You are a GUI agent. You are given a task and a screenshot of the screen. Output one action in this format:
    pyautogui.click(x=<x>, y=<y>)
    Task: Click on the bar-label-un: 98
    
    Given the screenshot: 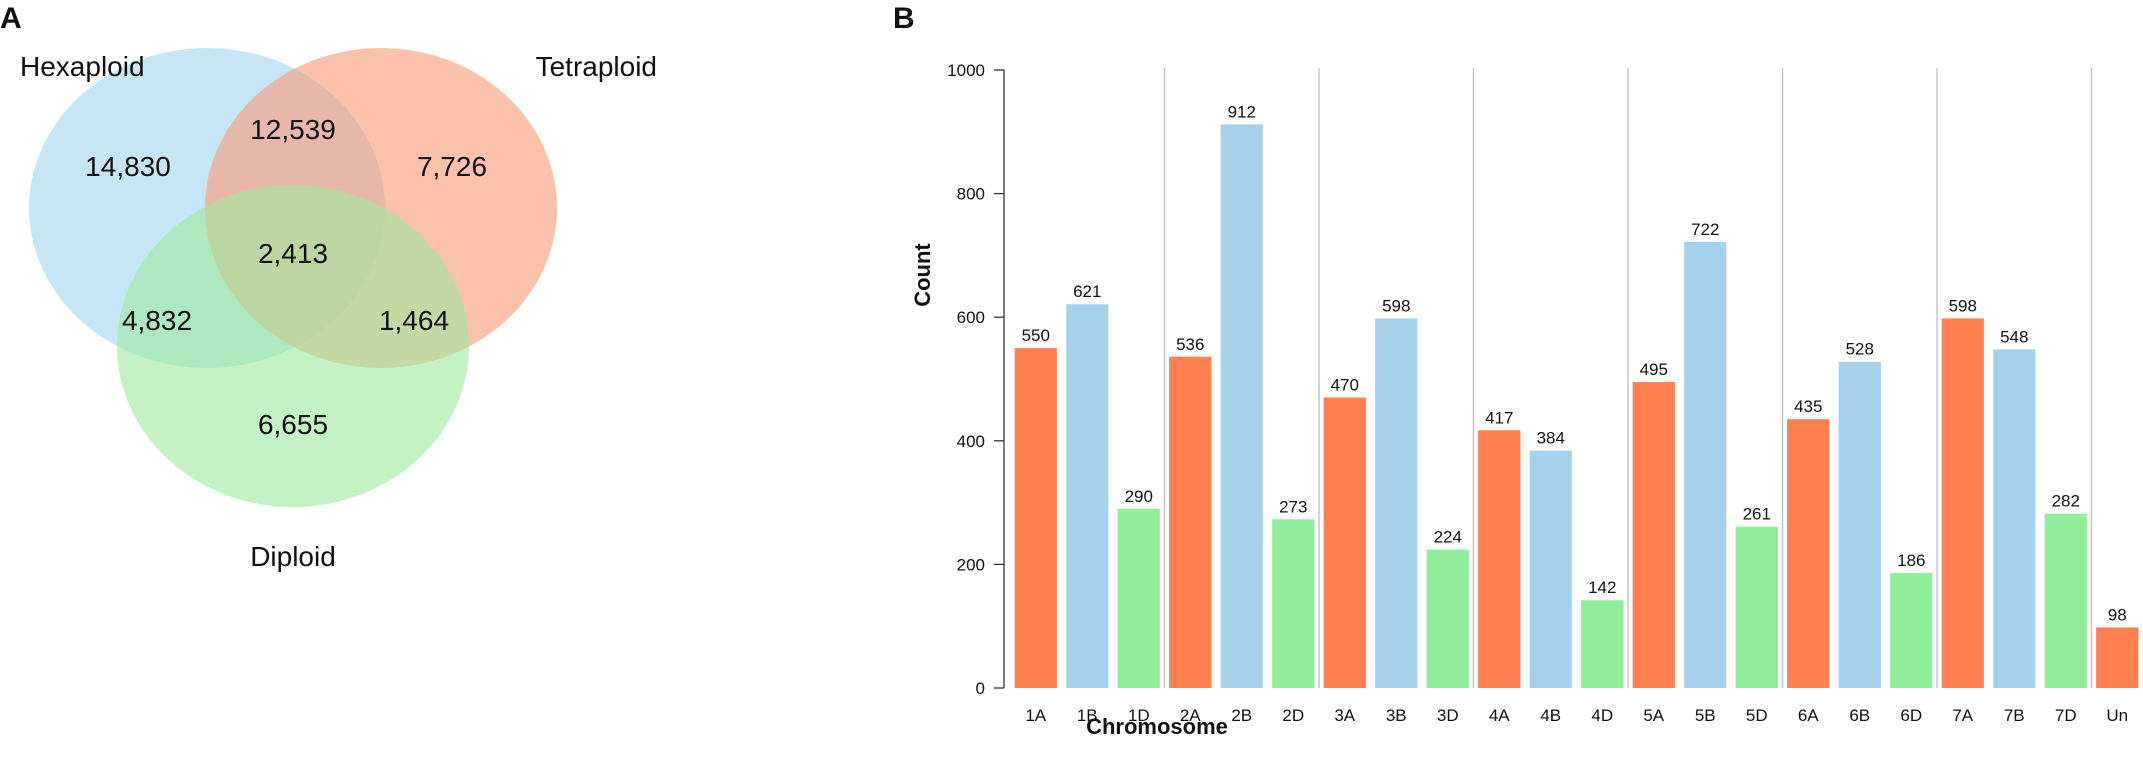 What is the action you would take?
    pyautogui.click(x=2117, y=614)
    